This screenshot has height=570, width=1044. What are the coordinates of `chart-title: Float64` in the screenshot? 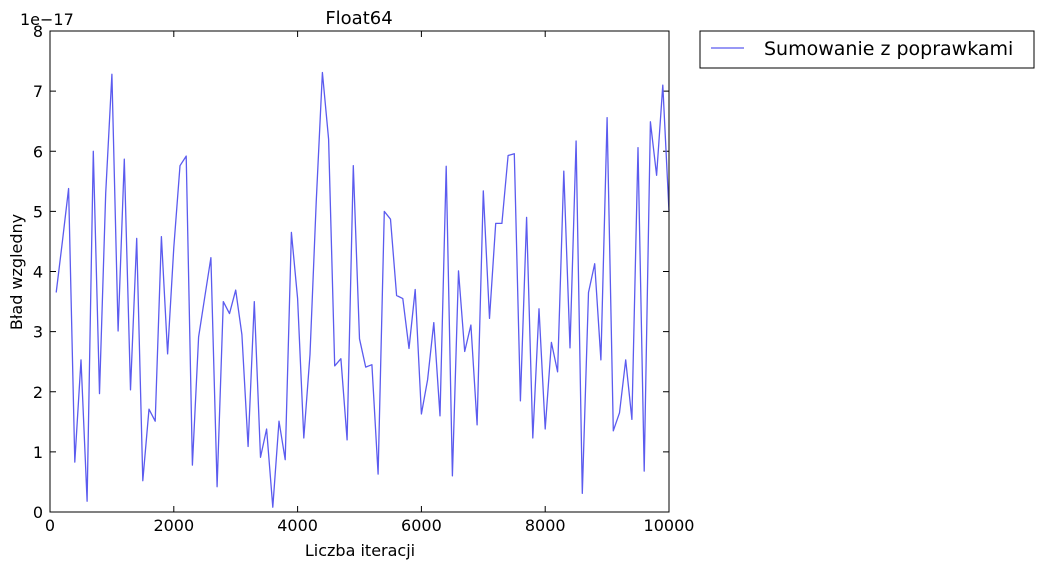 It's located at (358, 18).